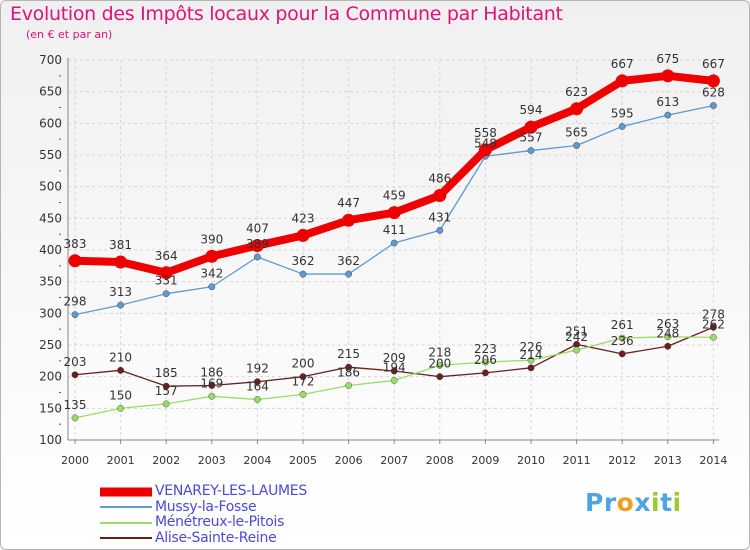  What do you see at coordinates (120, 395) in the screenshot?
I see `data-label: 150` at bounding box center [120, 395].